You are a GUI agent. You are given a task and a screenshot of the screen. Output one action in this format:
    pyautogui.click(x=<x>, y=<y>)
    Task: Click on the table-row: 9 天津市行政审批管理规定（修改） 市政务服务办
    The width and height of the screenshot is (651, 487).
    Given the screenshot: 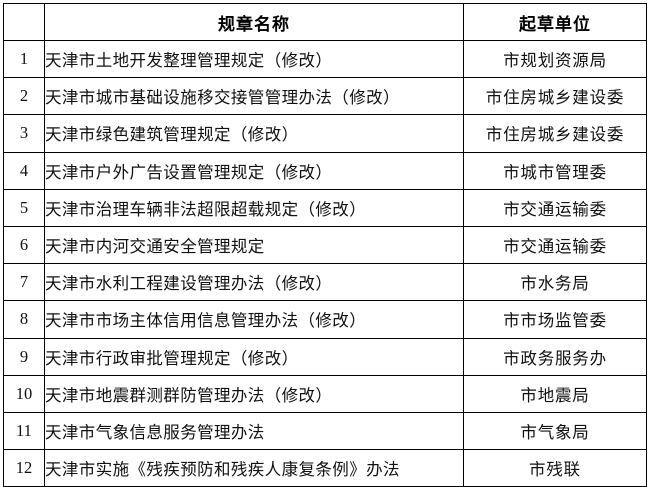 What is the action you would take?
    pyautogui.click(x=325, y=356)
    